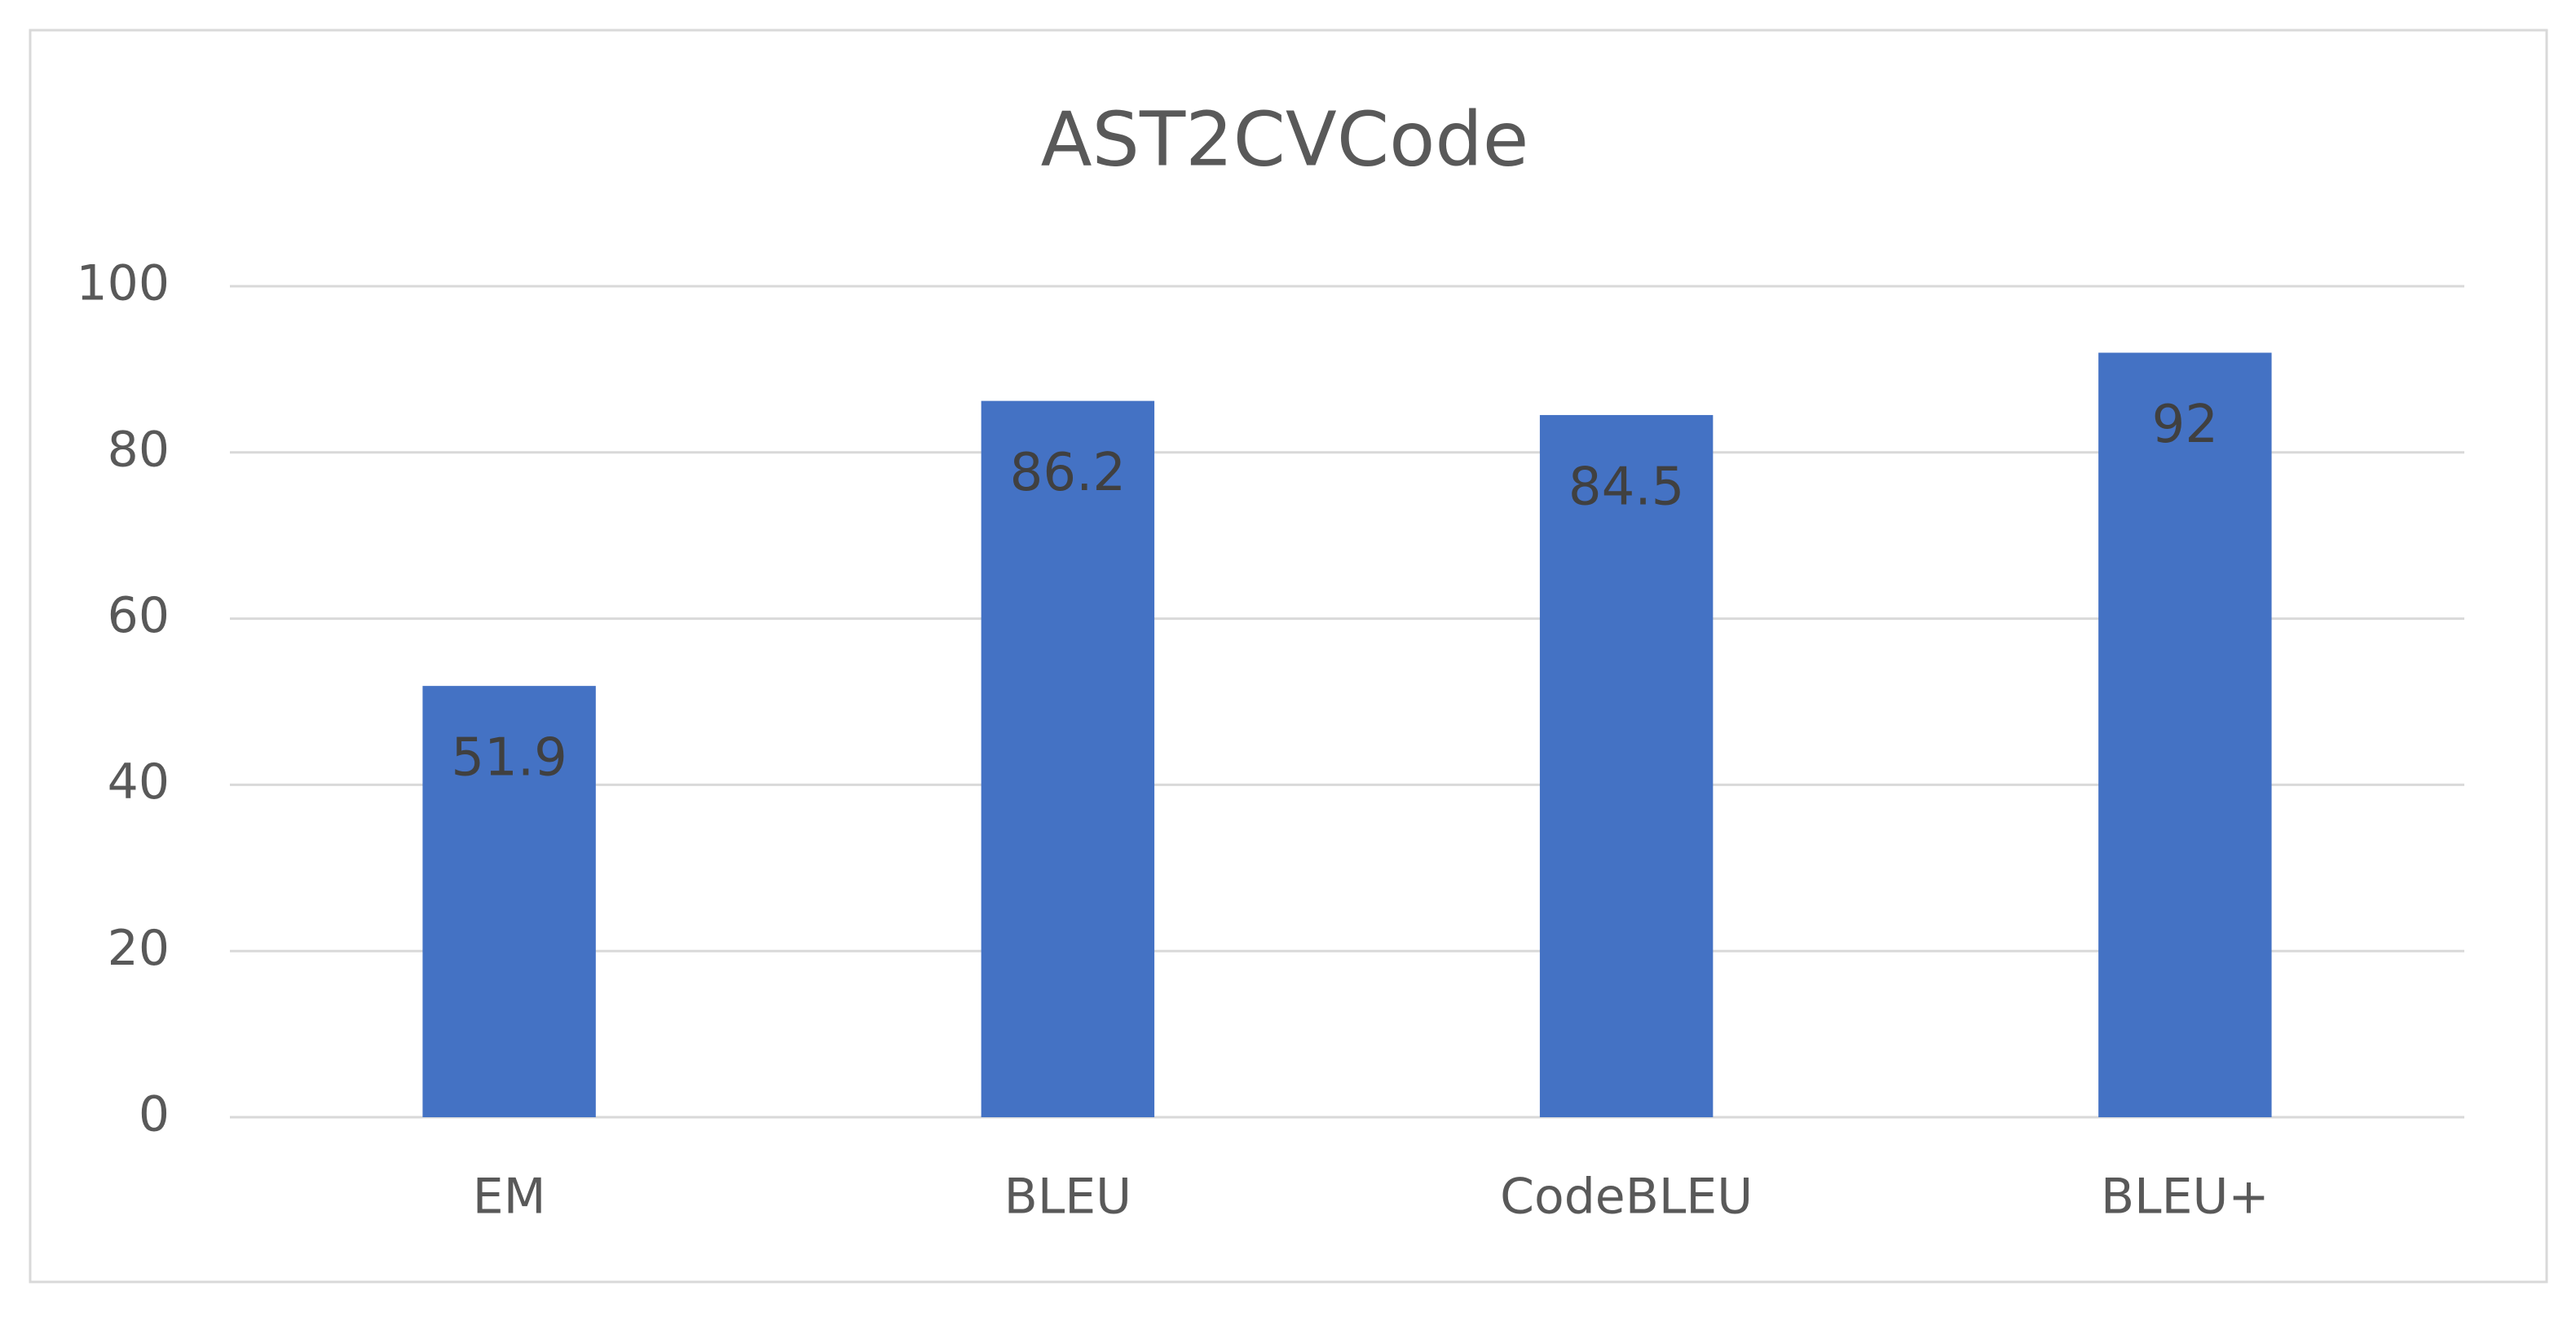 Image resolution: width=2576 pixels, height=1317 pixels. What do you see at coordinates (1626, 487) in the screenshot?
I see `data-label: 84.5` at bounding box center [1626, 487].